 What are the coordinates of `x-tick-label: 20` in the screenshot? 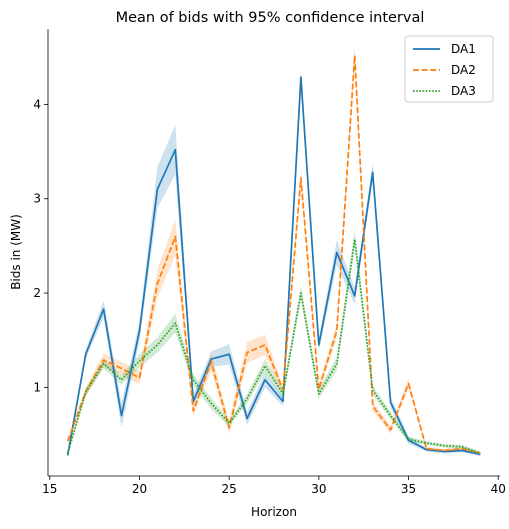 It's located at (139, 489).